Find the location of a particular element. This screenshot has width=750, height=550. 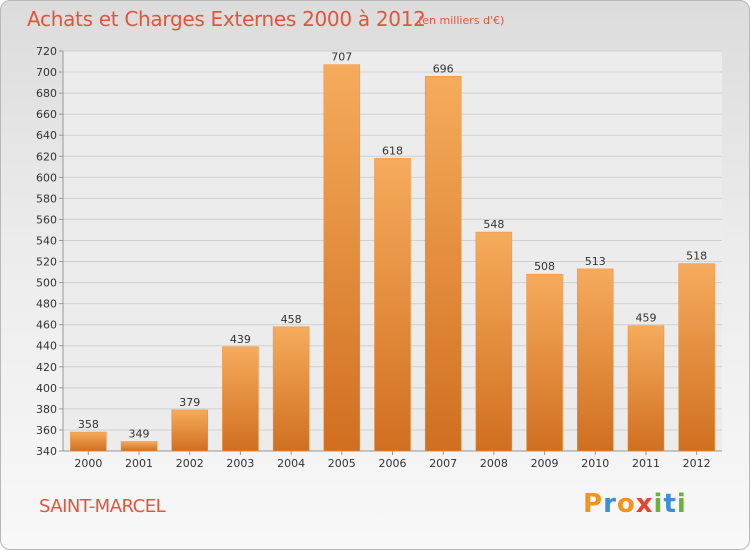

y-tick-label: 680 is located at coordinates (46, 93).